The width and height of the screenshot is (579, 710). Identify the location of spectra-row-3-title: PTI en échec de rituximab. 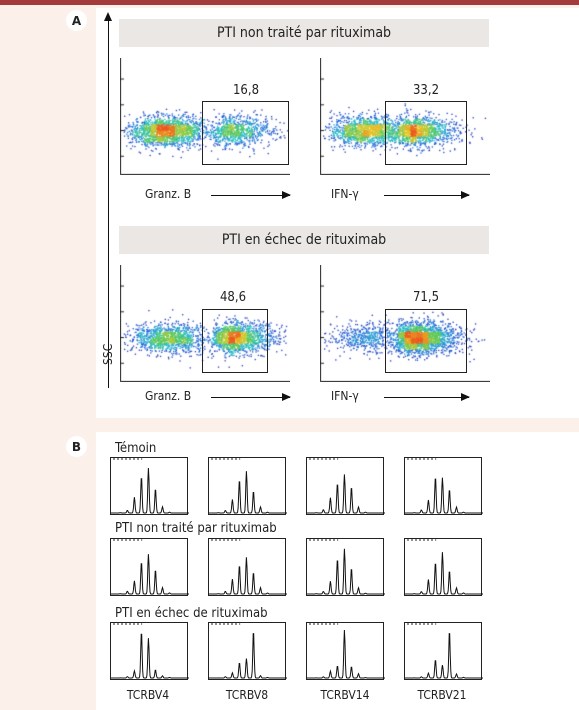
(191, 613).